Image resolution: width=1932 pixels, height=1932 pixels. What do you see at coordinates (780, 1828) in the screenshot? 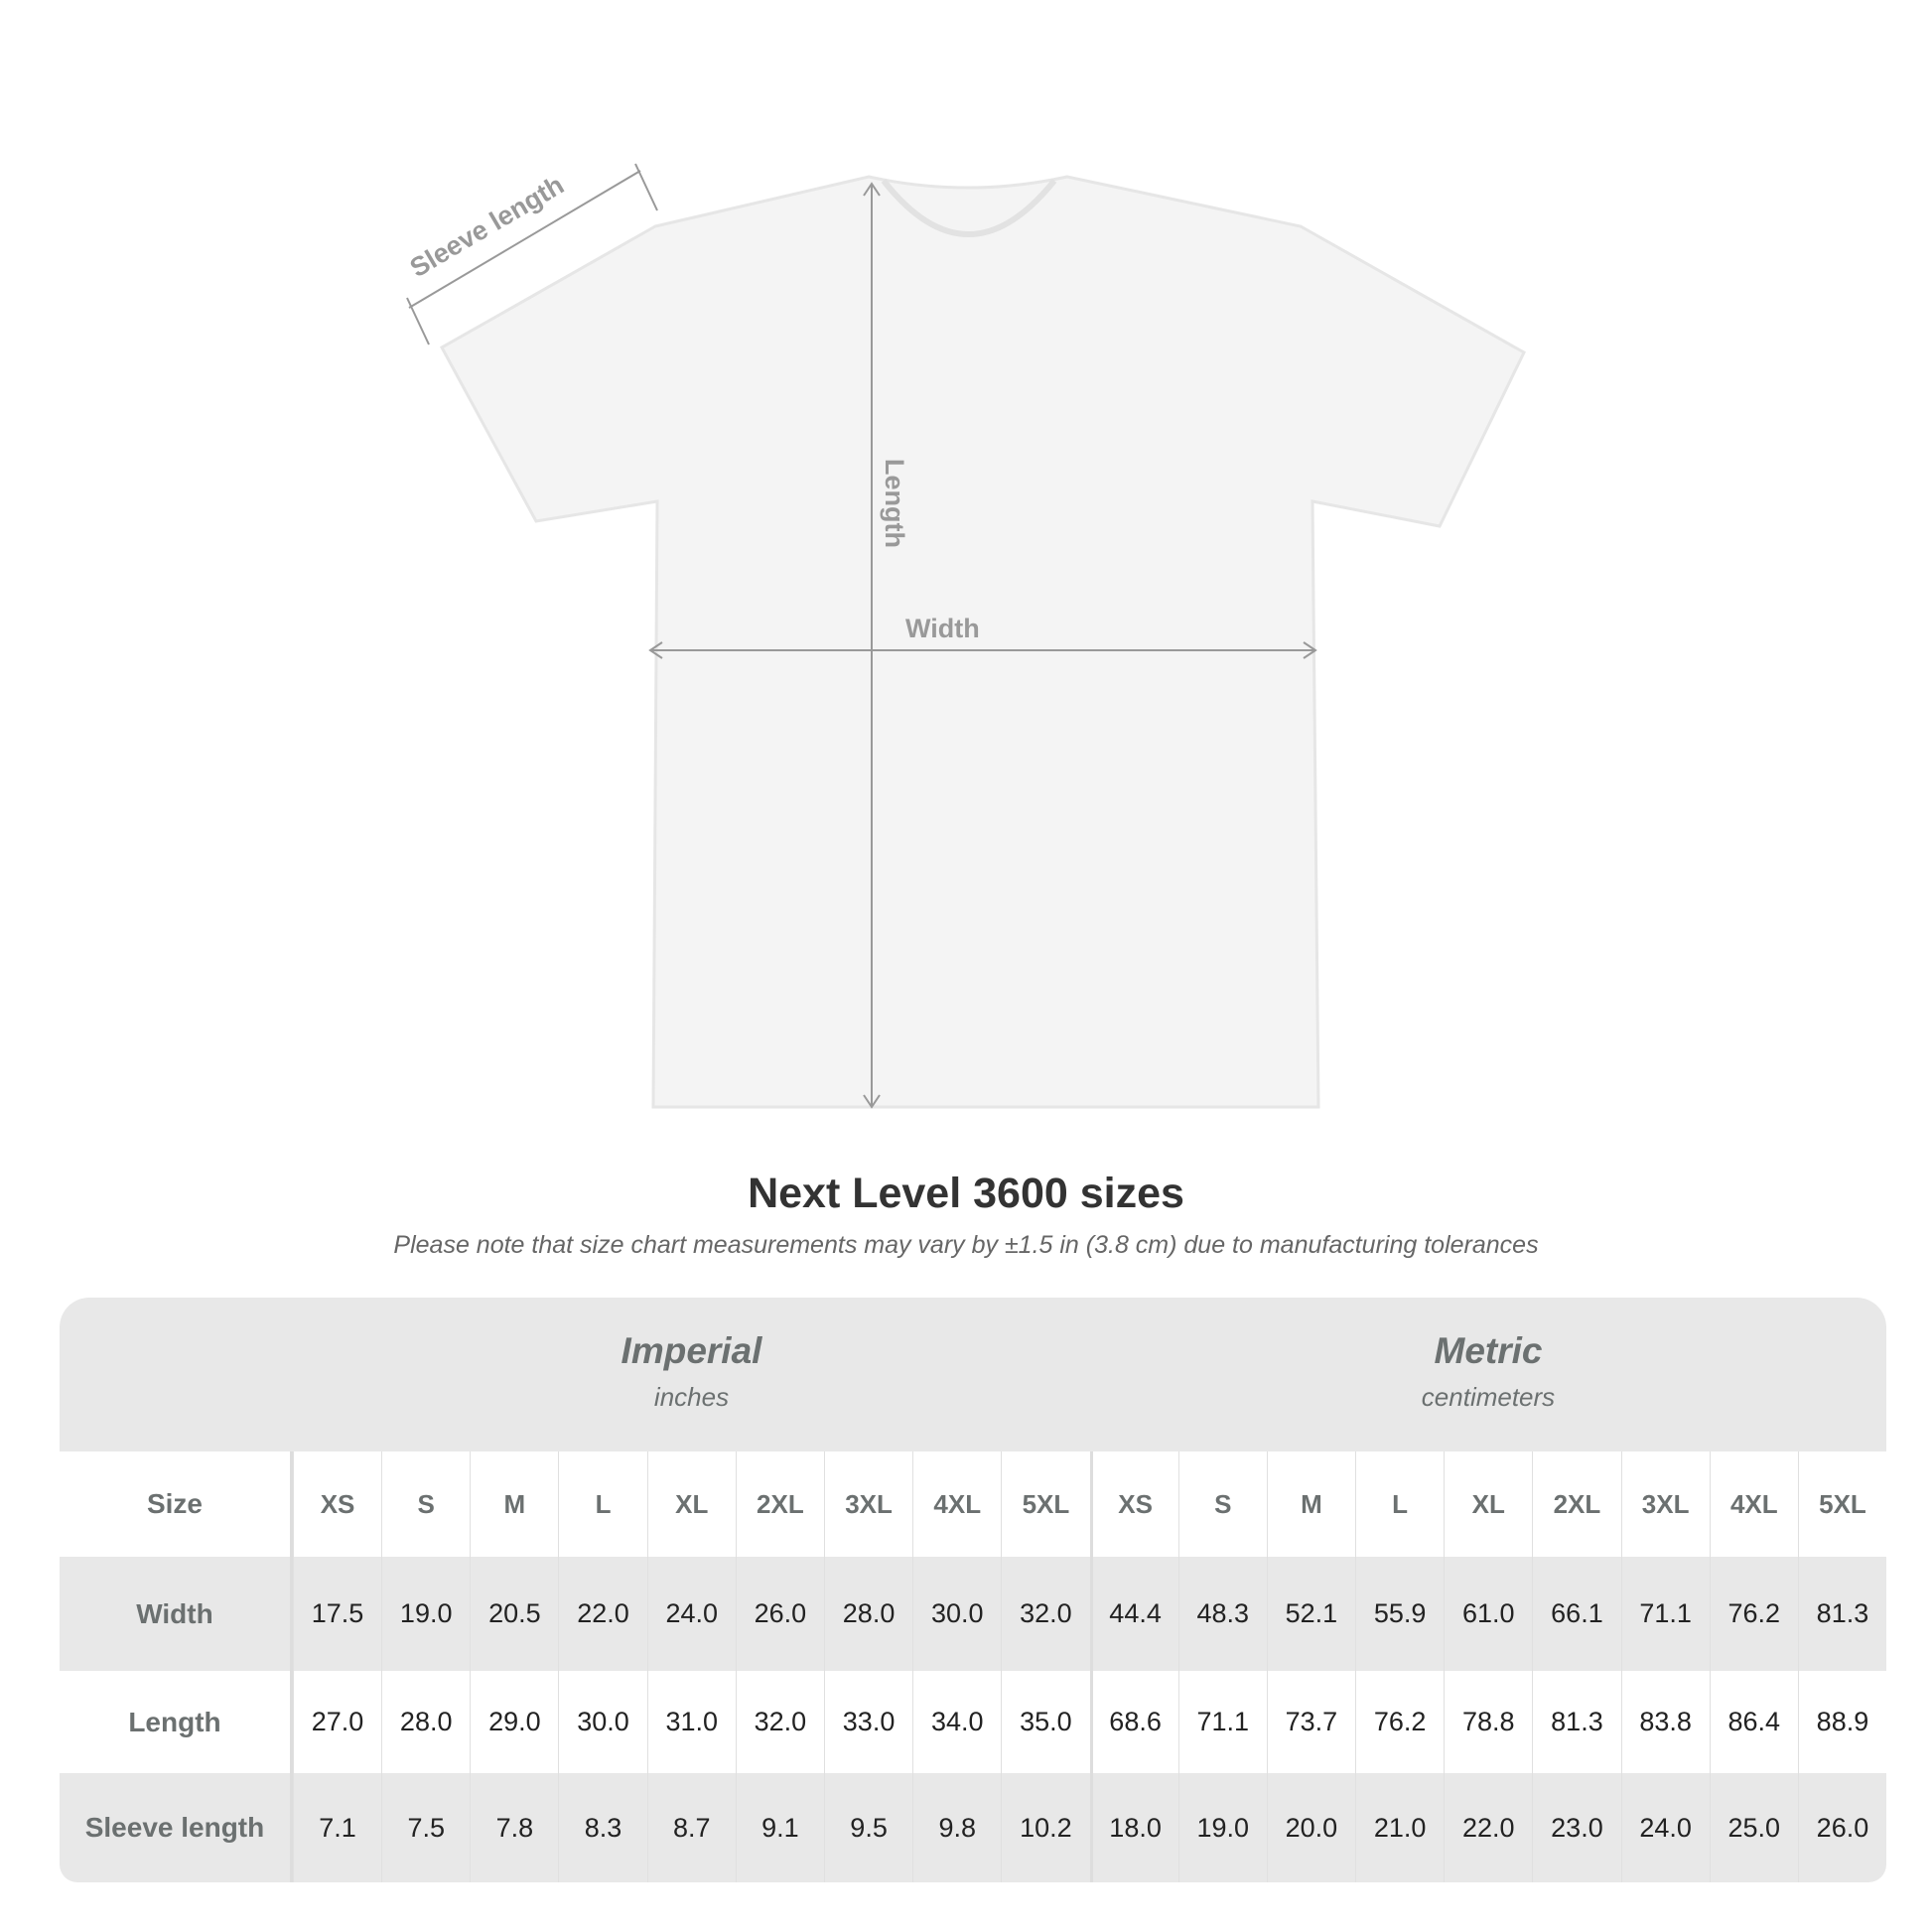
I see `imperial-cell: 9.1` at bounding box center [780, 1828].